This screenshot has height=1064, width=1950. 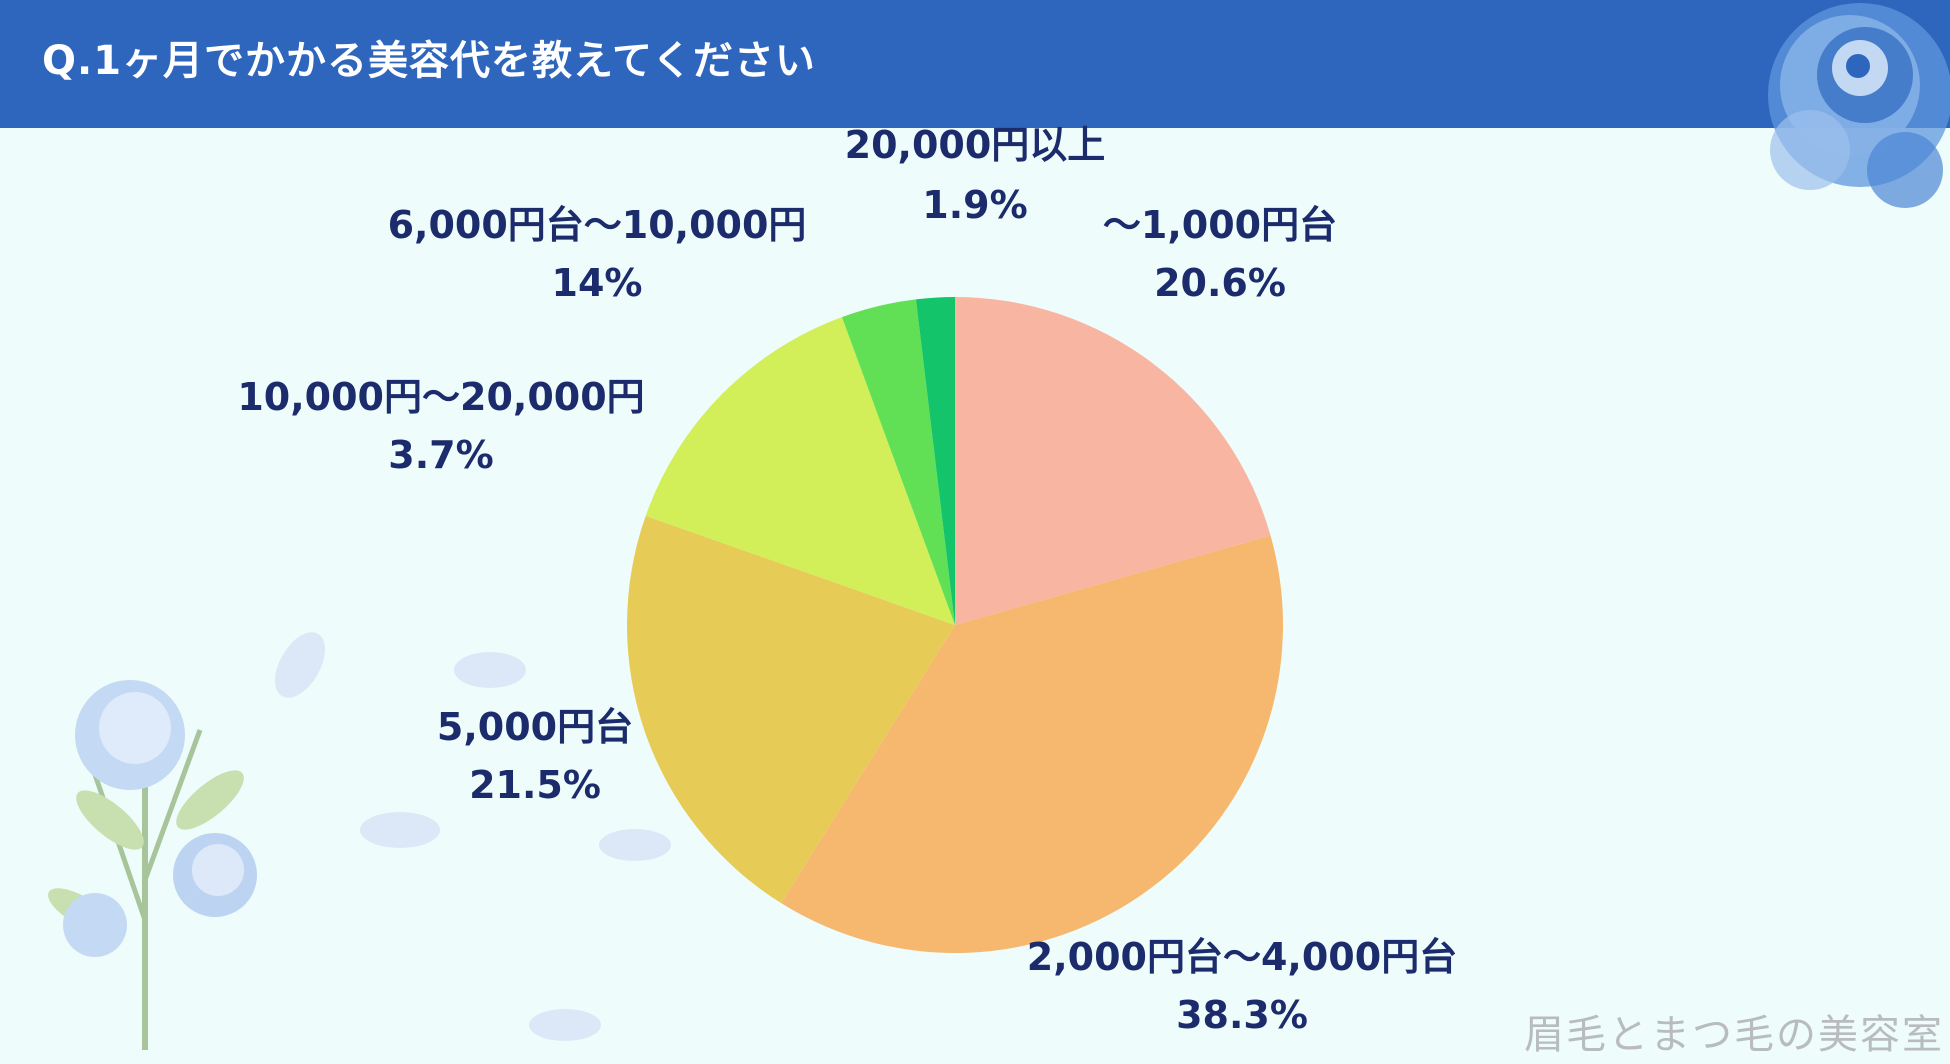 What do you see at coordinates (535, 785) in the screenshot?
I see `slice-percent-label: 21.5%` at bounding box center [535, 785].